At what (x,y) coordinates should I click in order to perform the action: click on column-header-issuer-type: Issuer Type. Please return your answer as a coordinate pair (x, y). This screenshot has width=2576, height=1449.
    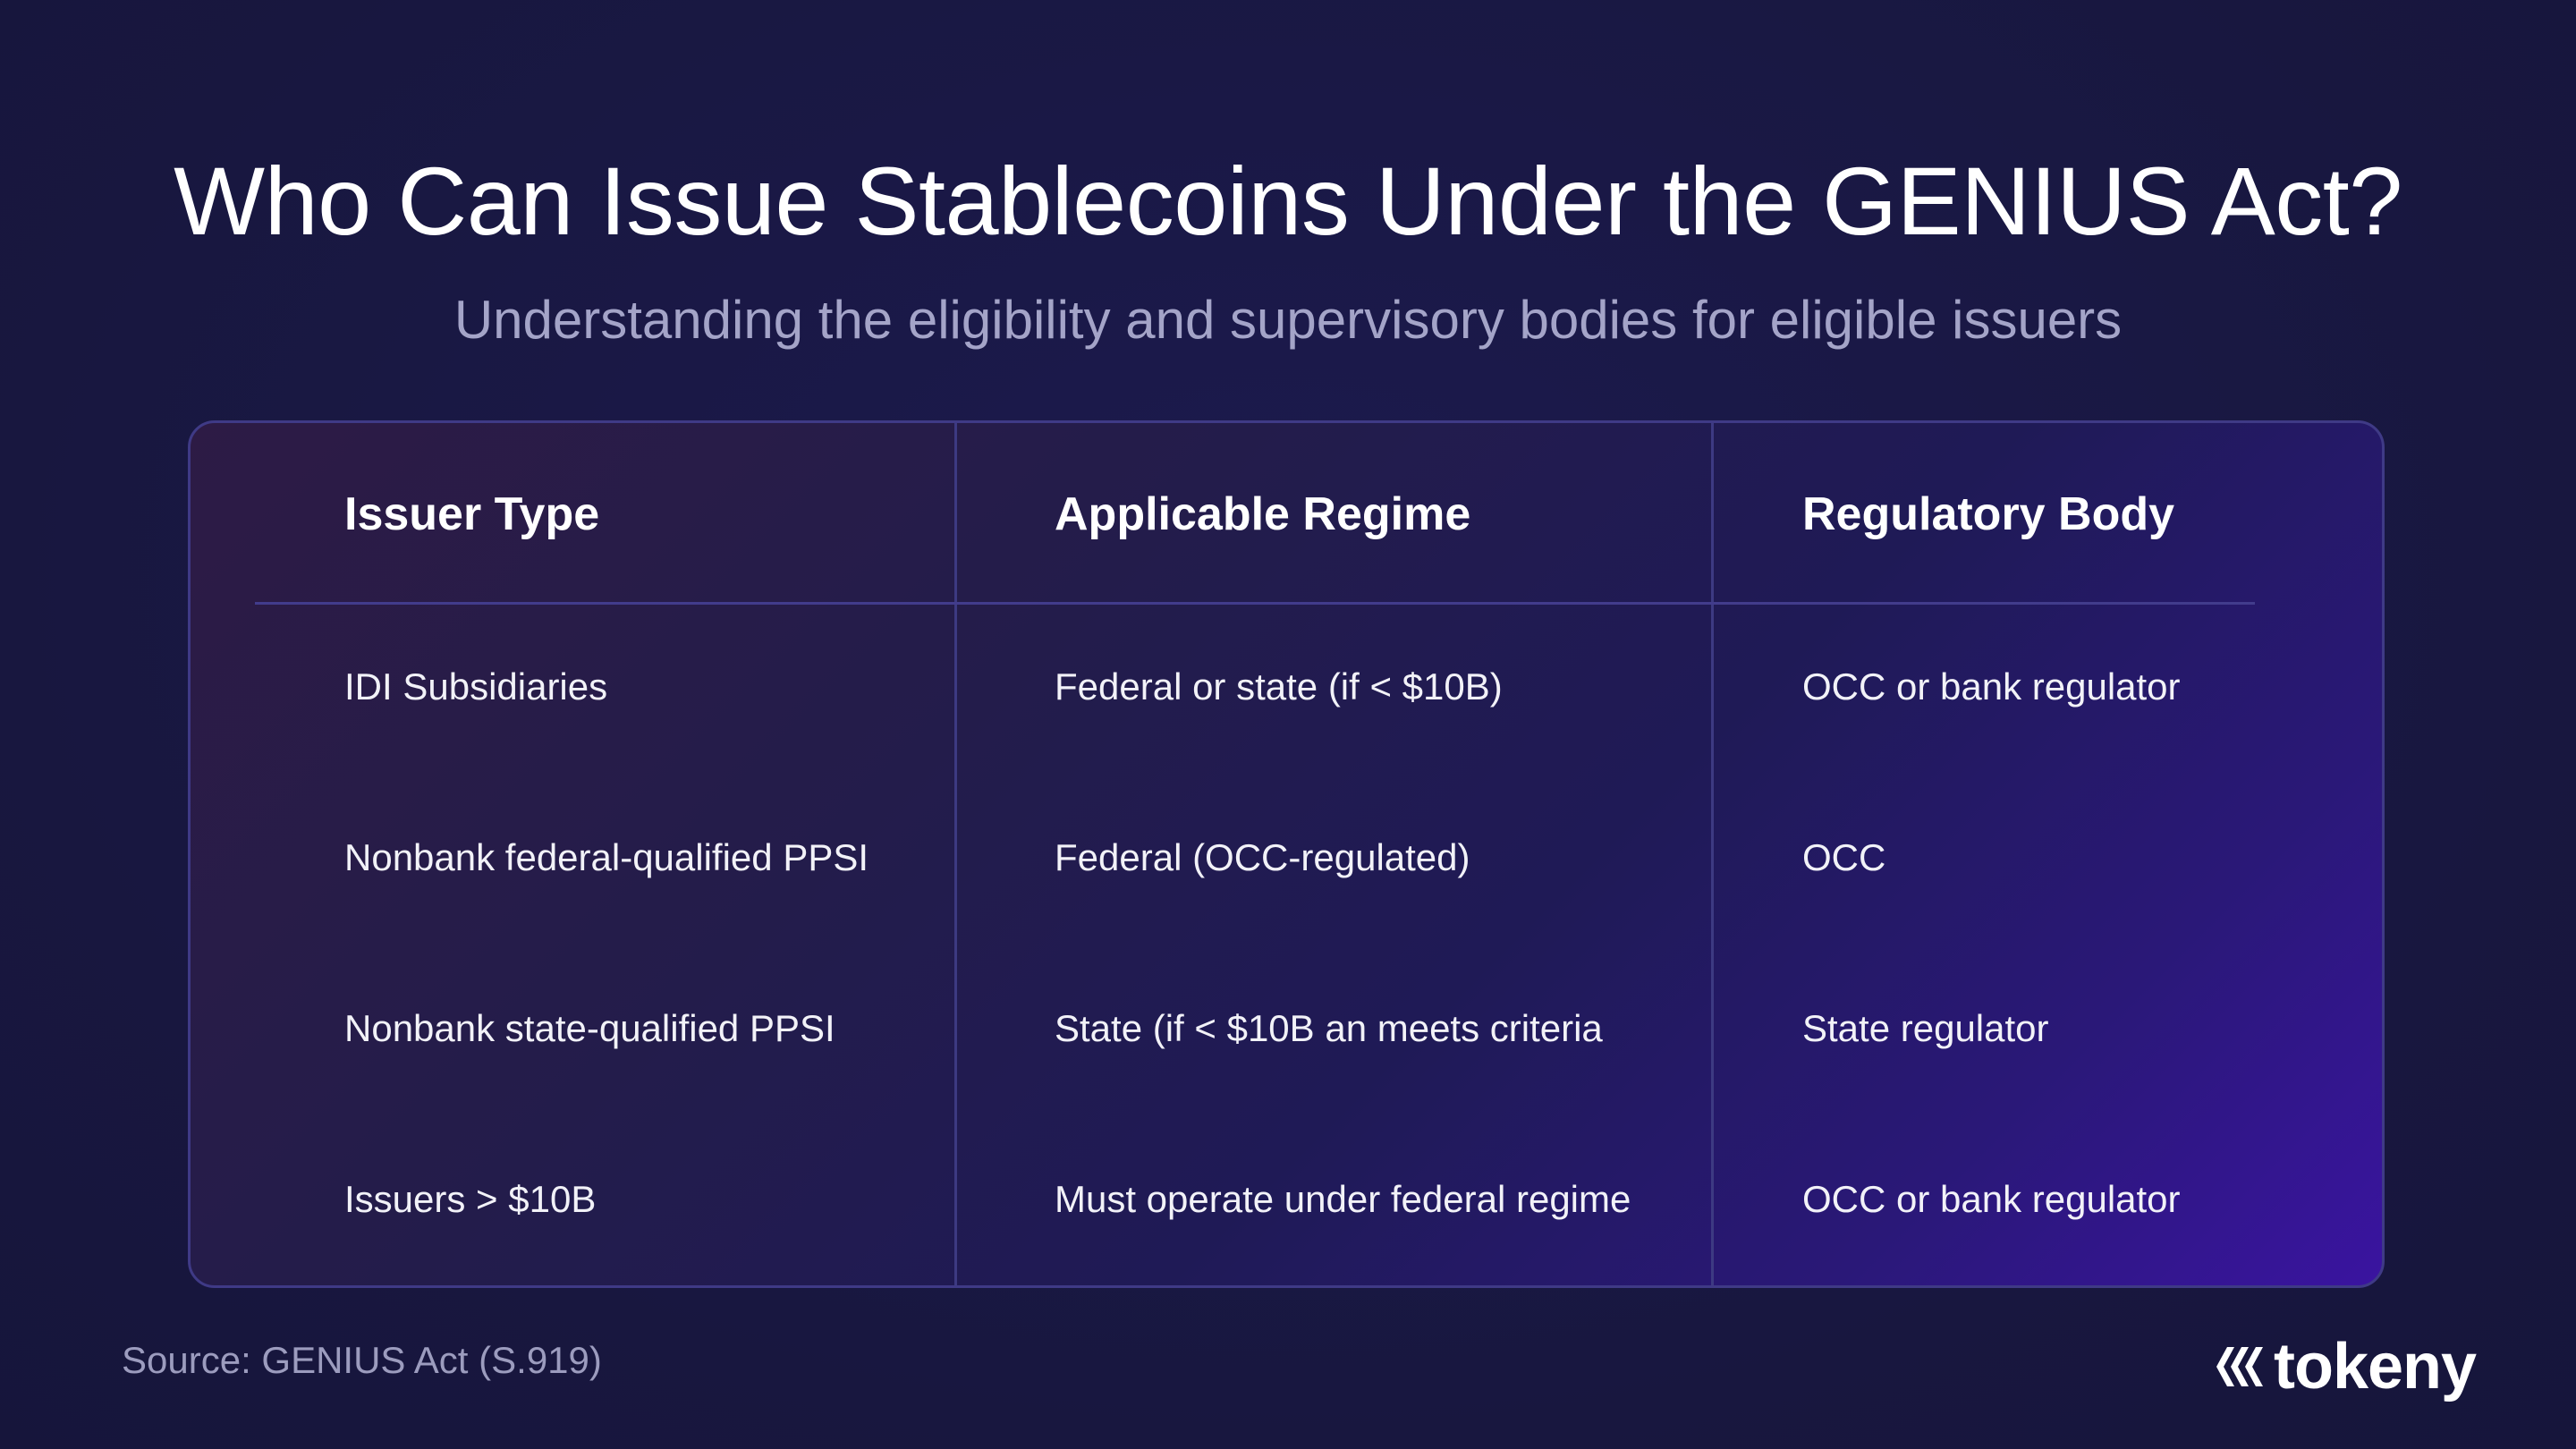
    Looking at the image, I should click on (472, 514).